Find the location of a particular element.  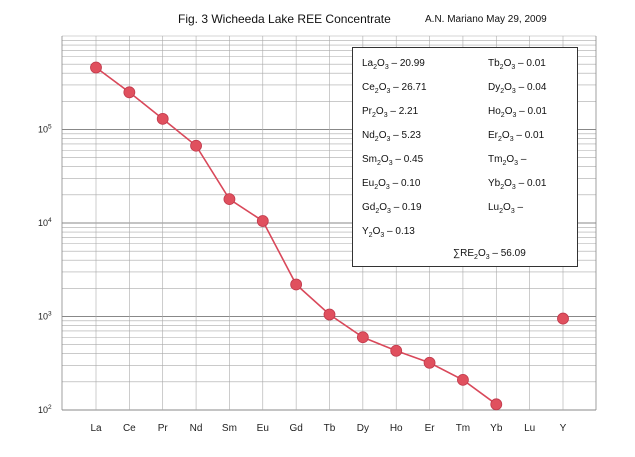

x-tick-label: Yb is located at coordinates (496, 428).